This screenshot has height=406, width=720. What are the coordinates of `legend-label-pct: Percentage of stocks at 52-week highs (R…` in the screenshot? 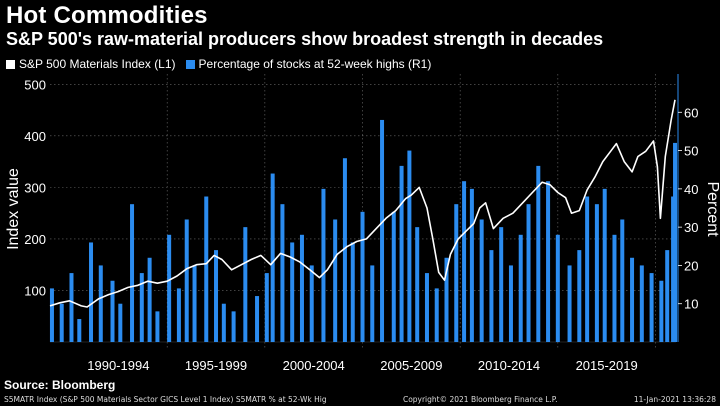 It's located at (315, 64).